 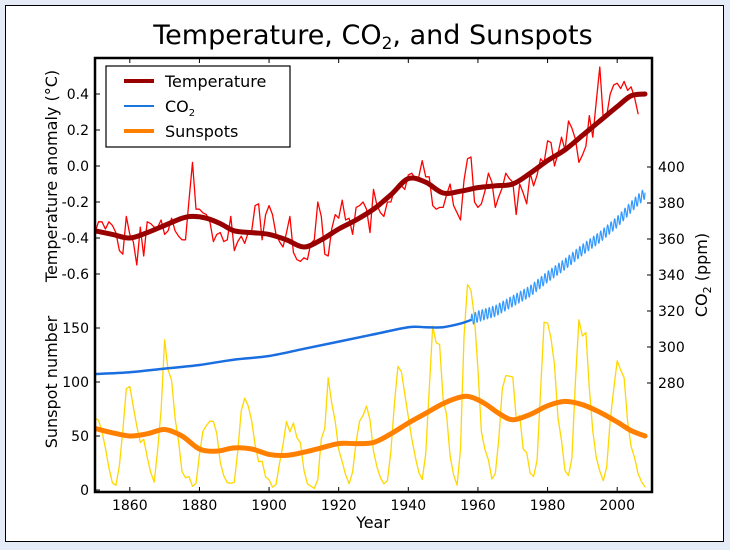 I want to click on co2-label-sub: 2, so click(x=707, y=289).